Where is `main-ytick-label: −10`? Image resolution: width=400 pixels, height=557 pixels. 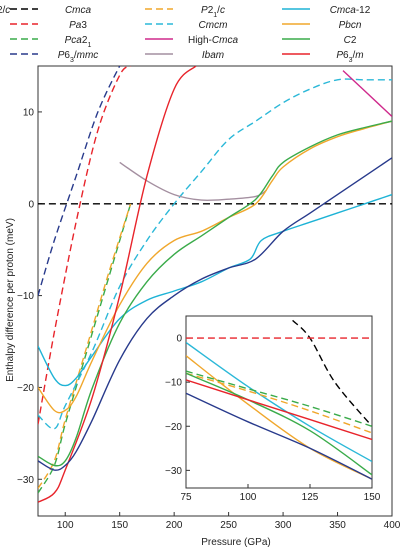 main-ytick-label: −10 is located at coordinates (25, 296).